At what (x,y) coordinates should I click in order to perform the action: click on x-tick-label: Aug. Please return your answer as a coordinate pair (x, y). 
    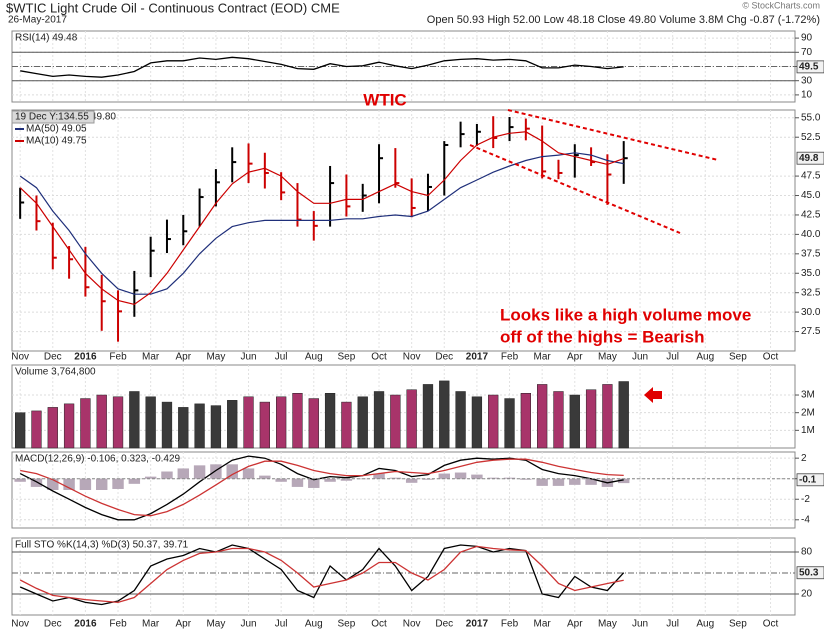
    Looking at the image, I should click on (314, 624).